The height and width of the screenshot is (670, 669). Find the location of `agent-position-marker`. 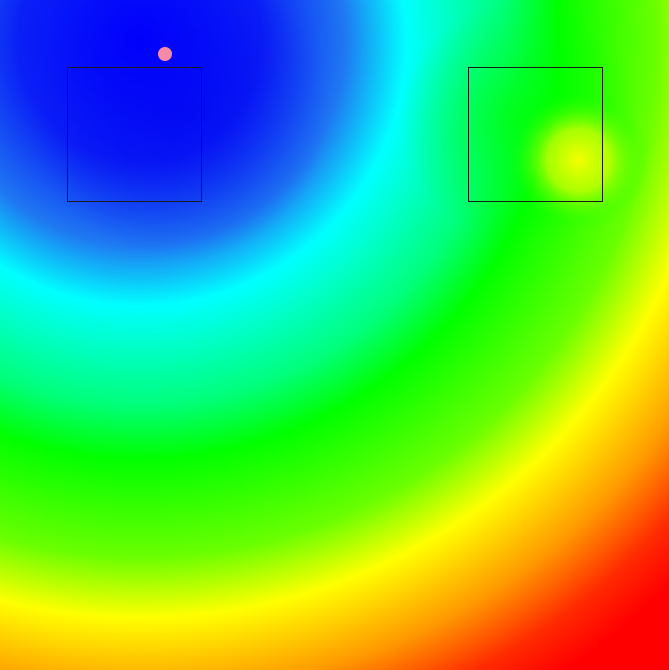

agent-position-marker is located at coordinates (165, 54).